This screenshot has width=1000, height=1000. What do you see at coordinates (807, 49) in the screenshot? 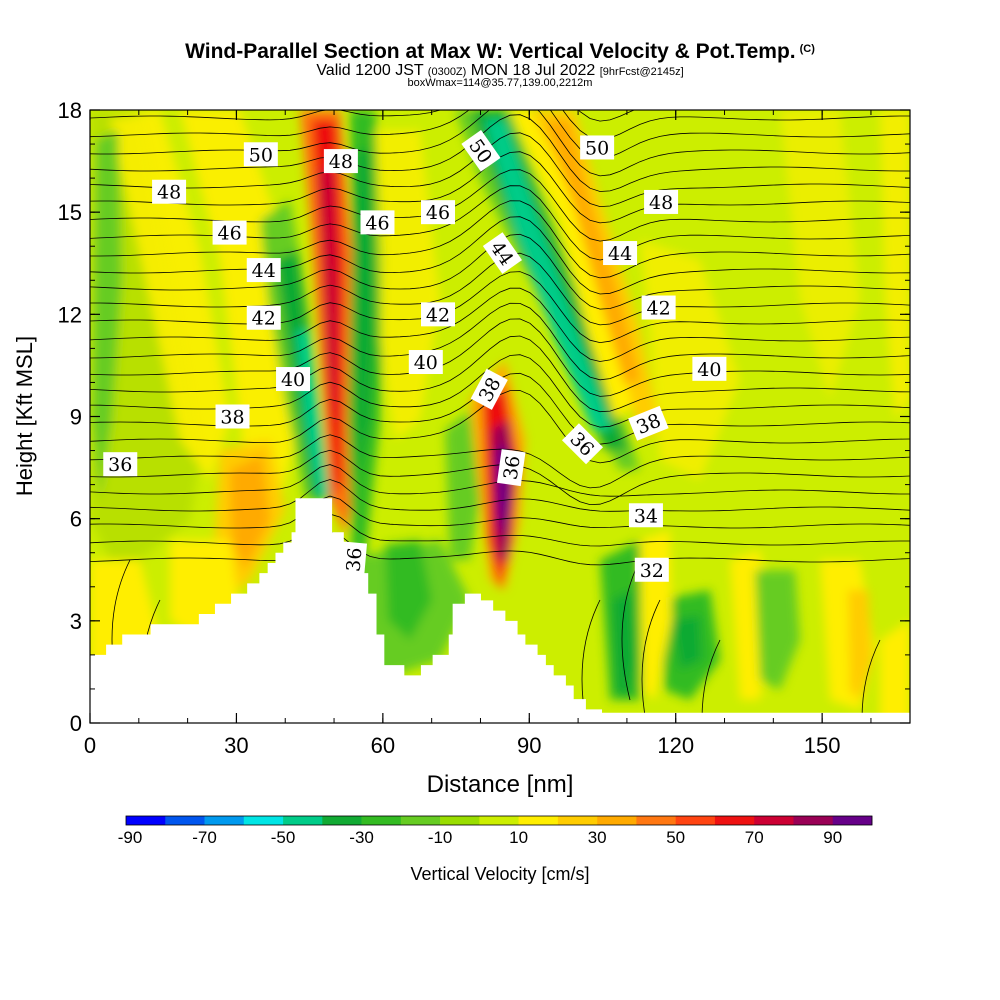
I see `copyright-mark: (C)` at bounding box center [807, 49].